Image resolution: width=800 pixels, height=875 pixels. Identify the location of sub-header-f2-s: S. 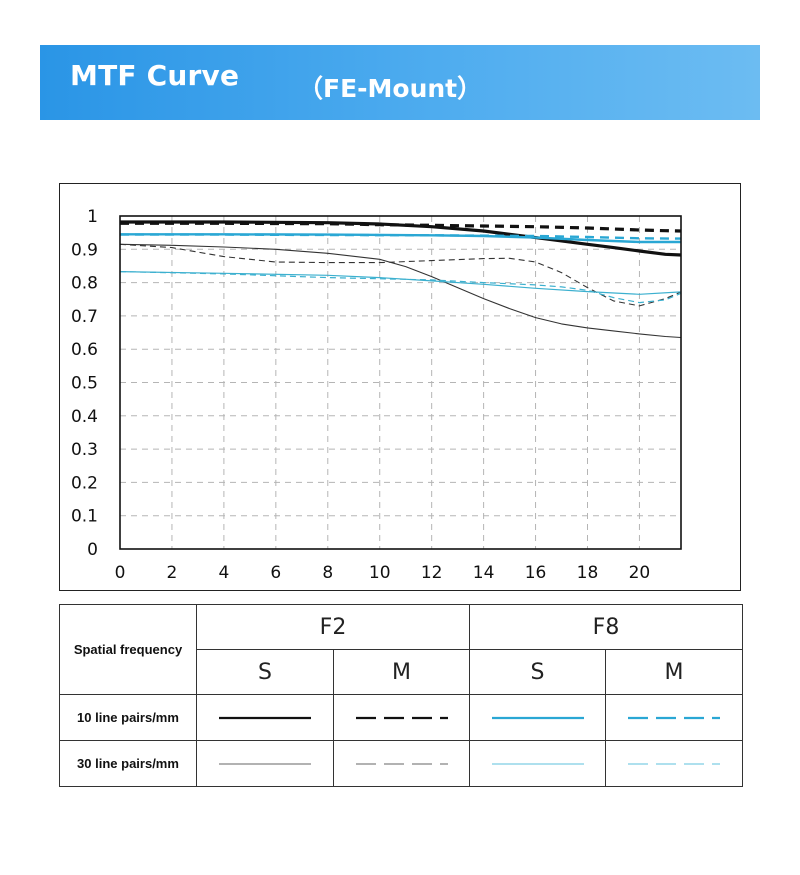
(265, 672).